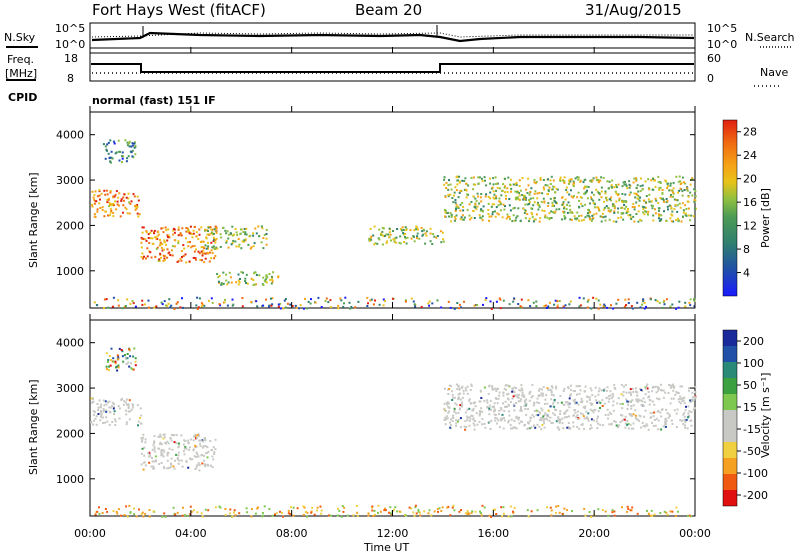 The image size is (800, 558). I want to click on velocity-cbar-segment, so click(730, 450).